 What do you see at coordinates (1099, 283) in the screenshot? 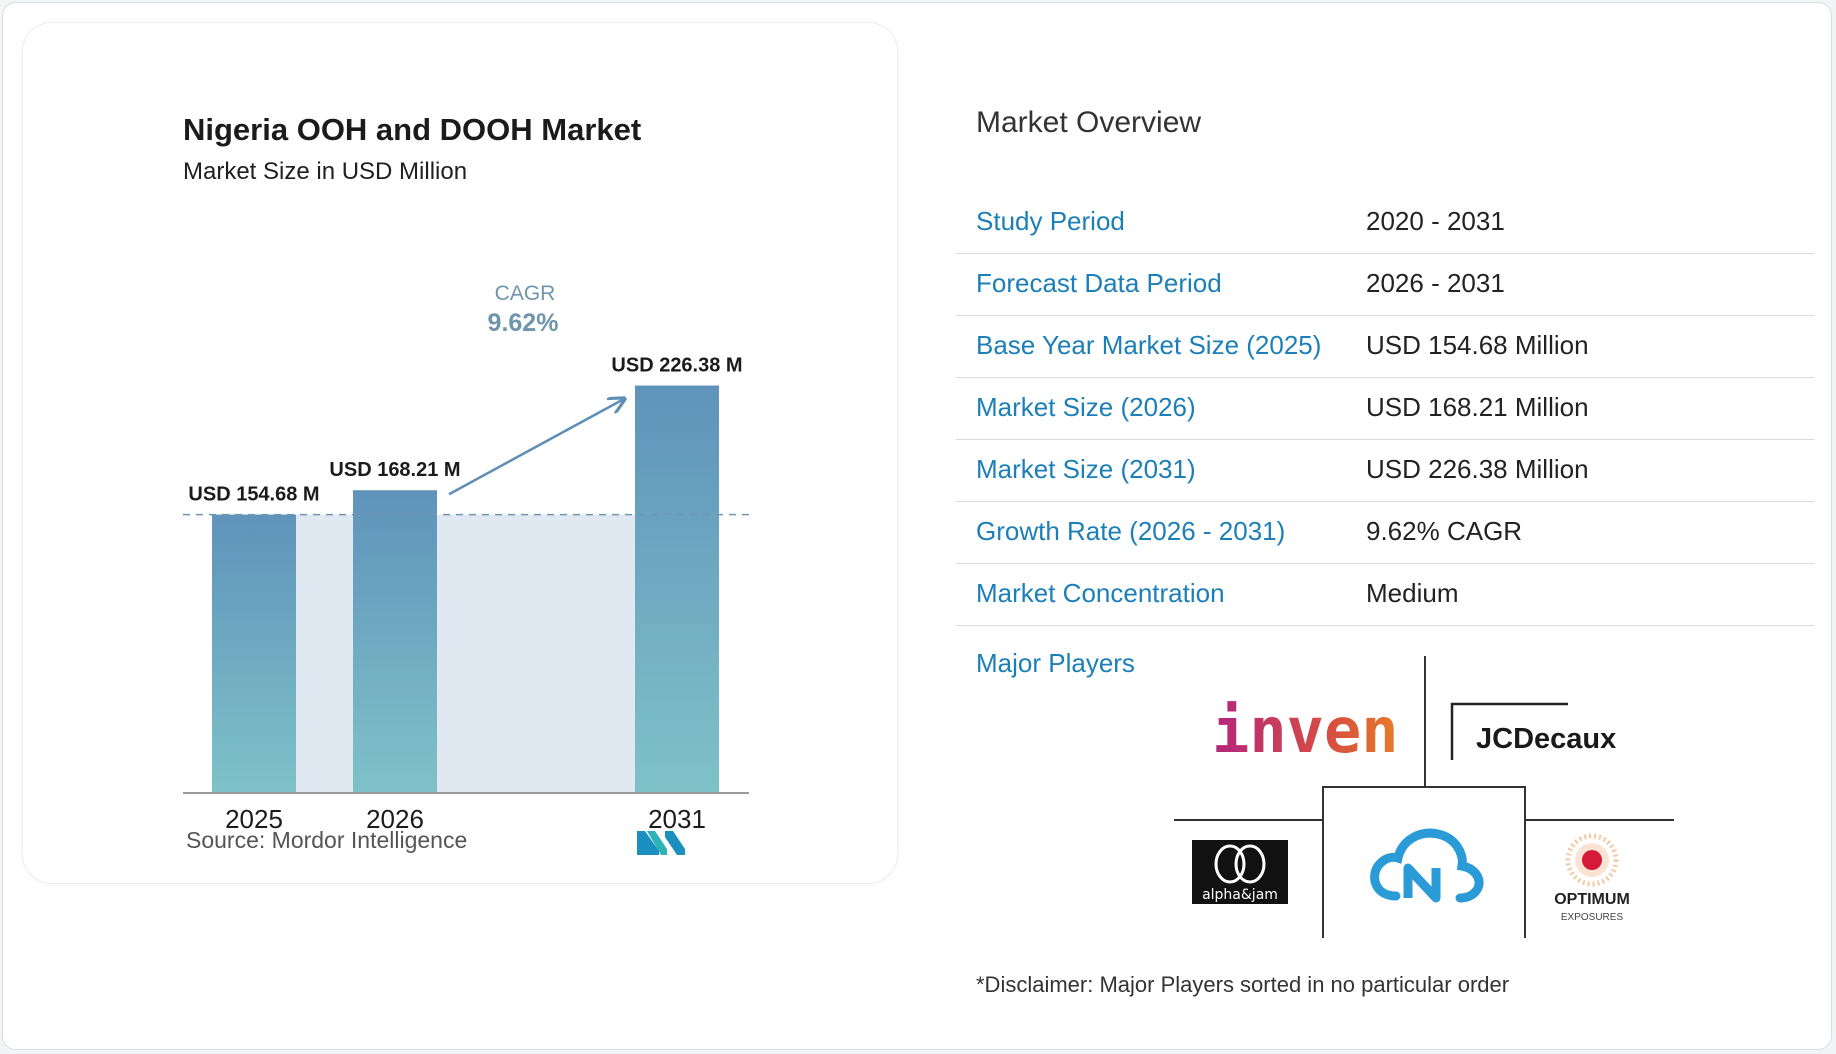
I see `row-label: Forecast Data Period` at bounding box center [1099, 283].